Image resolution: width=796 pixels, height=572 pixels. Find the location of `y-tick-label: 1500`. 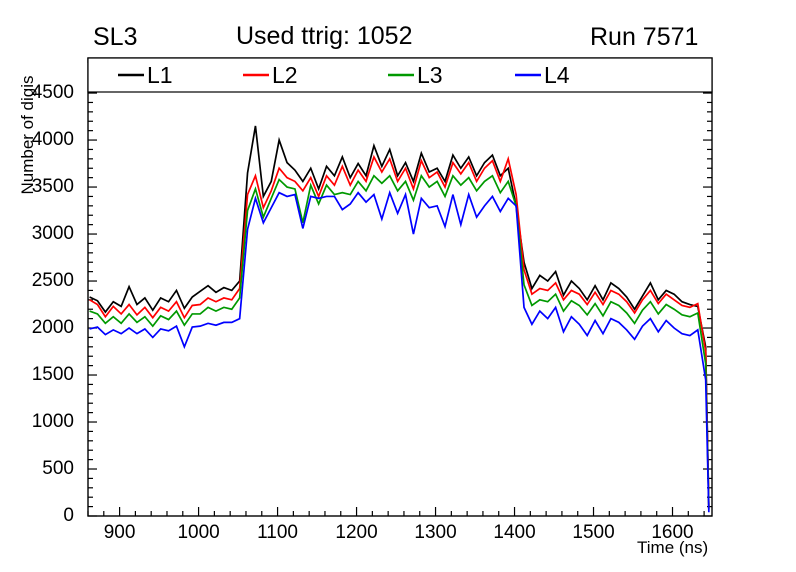

y-tick-label: 1500 is located at coordinates (52, 375).